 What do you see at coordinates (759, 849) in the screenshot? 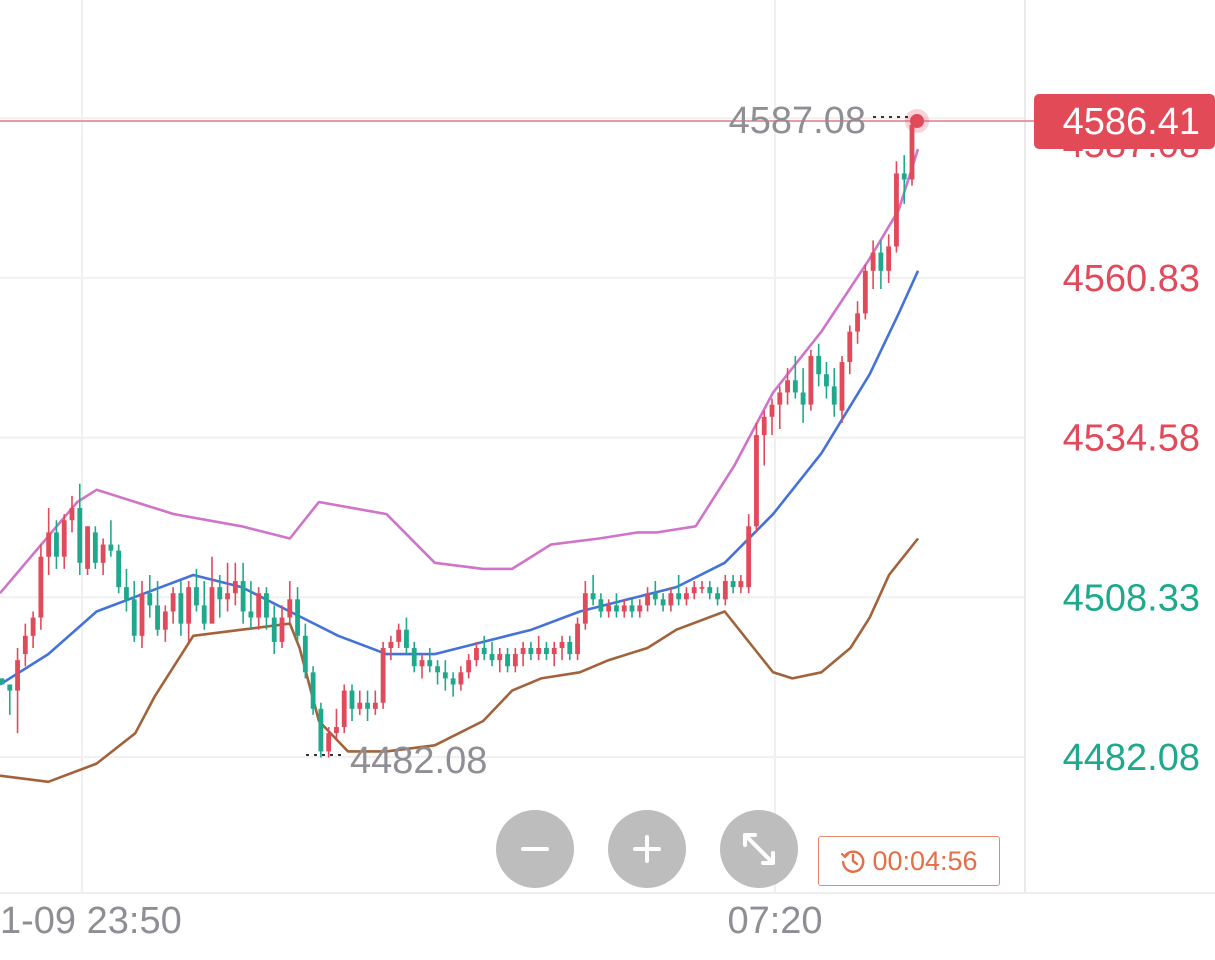
I see `fullscreen-button` at bounding box center [759, 849].